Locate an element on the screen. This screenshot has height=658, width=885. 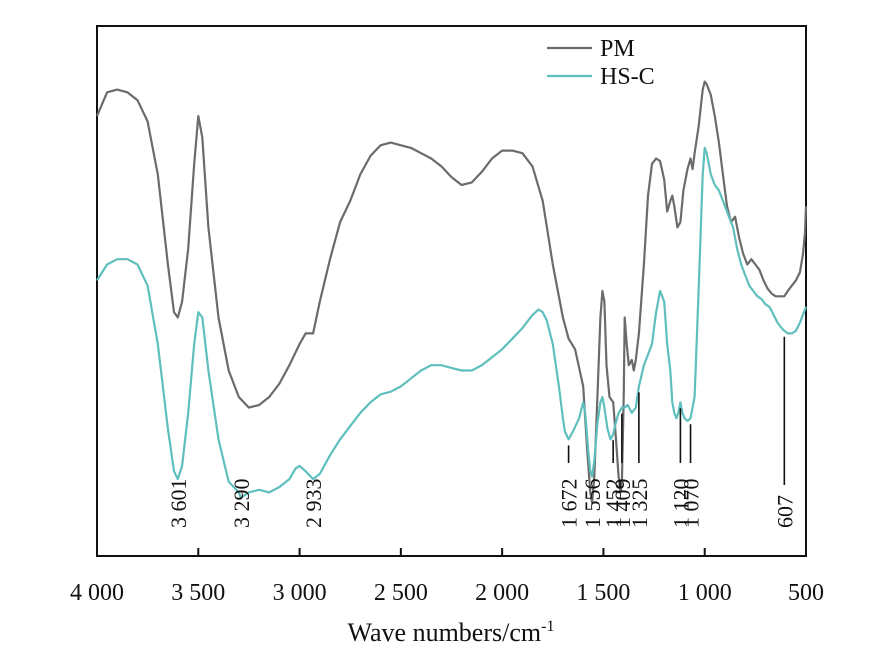
legend-label: PM is located at coordinates (617, 49).